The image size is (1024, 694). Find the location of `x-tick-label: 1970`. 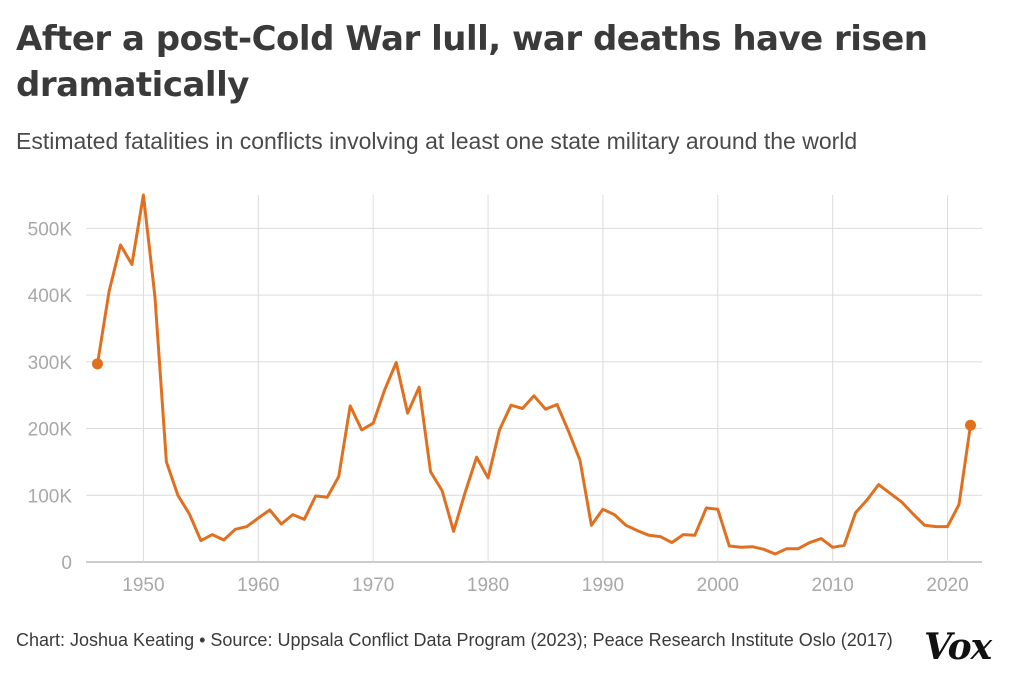

x-tick-label: 1970 is located at coordinates (373, 585).